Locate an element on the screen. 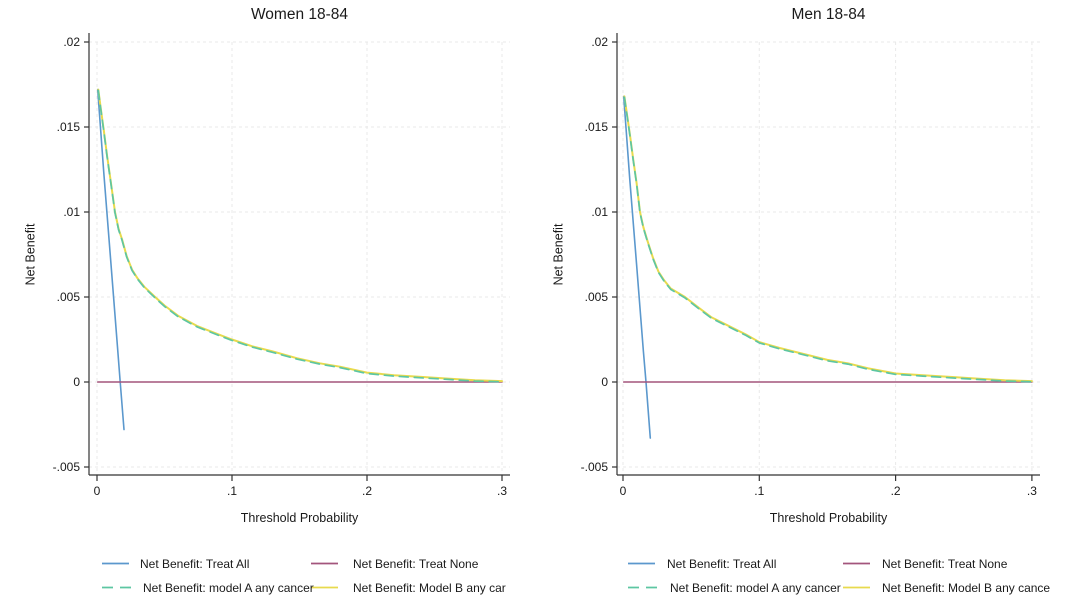 The height and width of the screenshot is (600, 1080). legend-item-model-b: Net Benefit: Model B any car is located at coordinates (408, 587).